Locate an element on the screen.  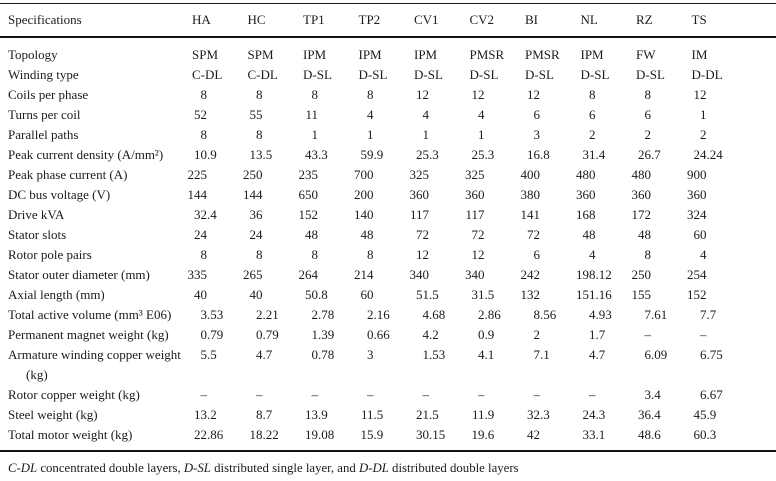
cell-value-integer: 132 is located at coordinates (530, 294).